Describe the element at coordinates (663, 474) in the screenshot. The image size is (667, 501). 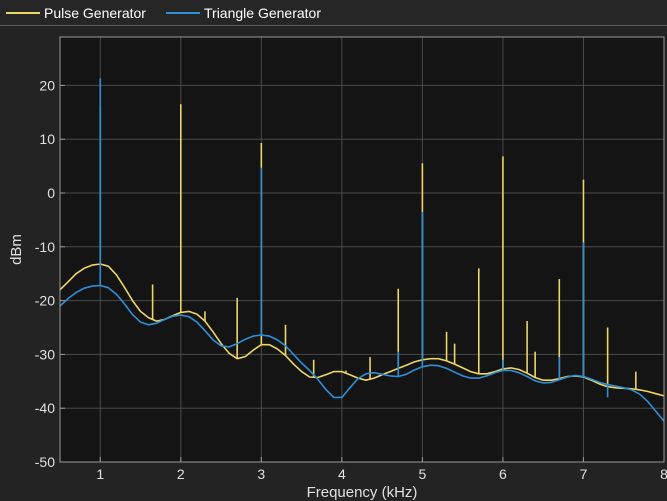
I see `x-tick-label: 8` at that location.